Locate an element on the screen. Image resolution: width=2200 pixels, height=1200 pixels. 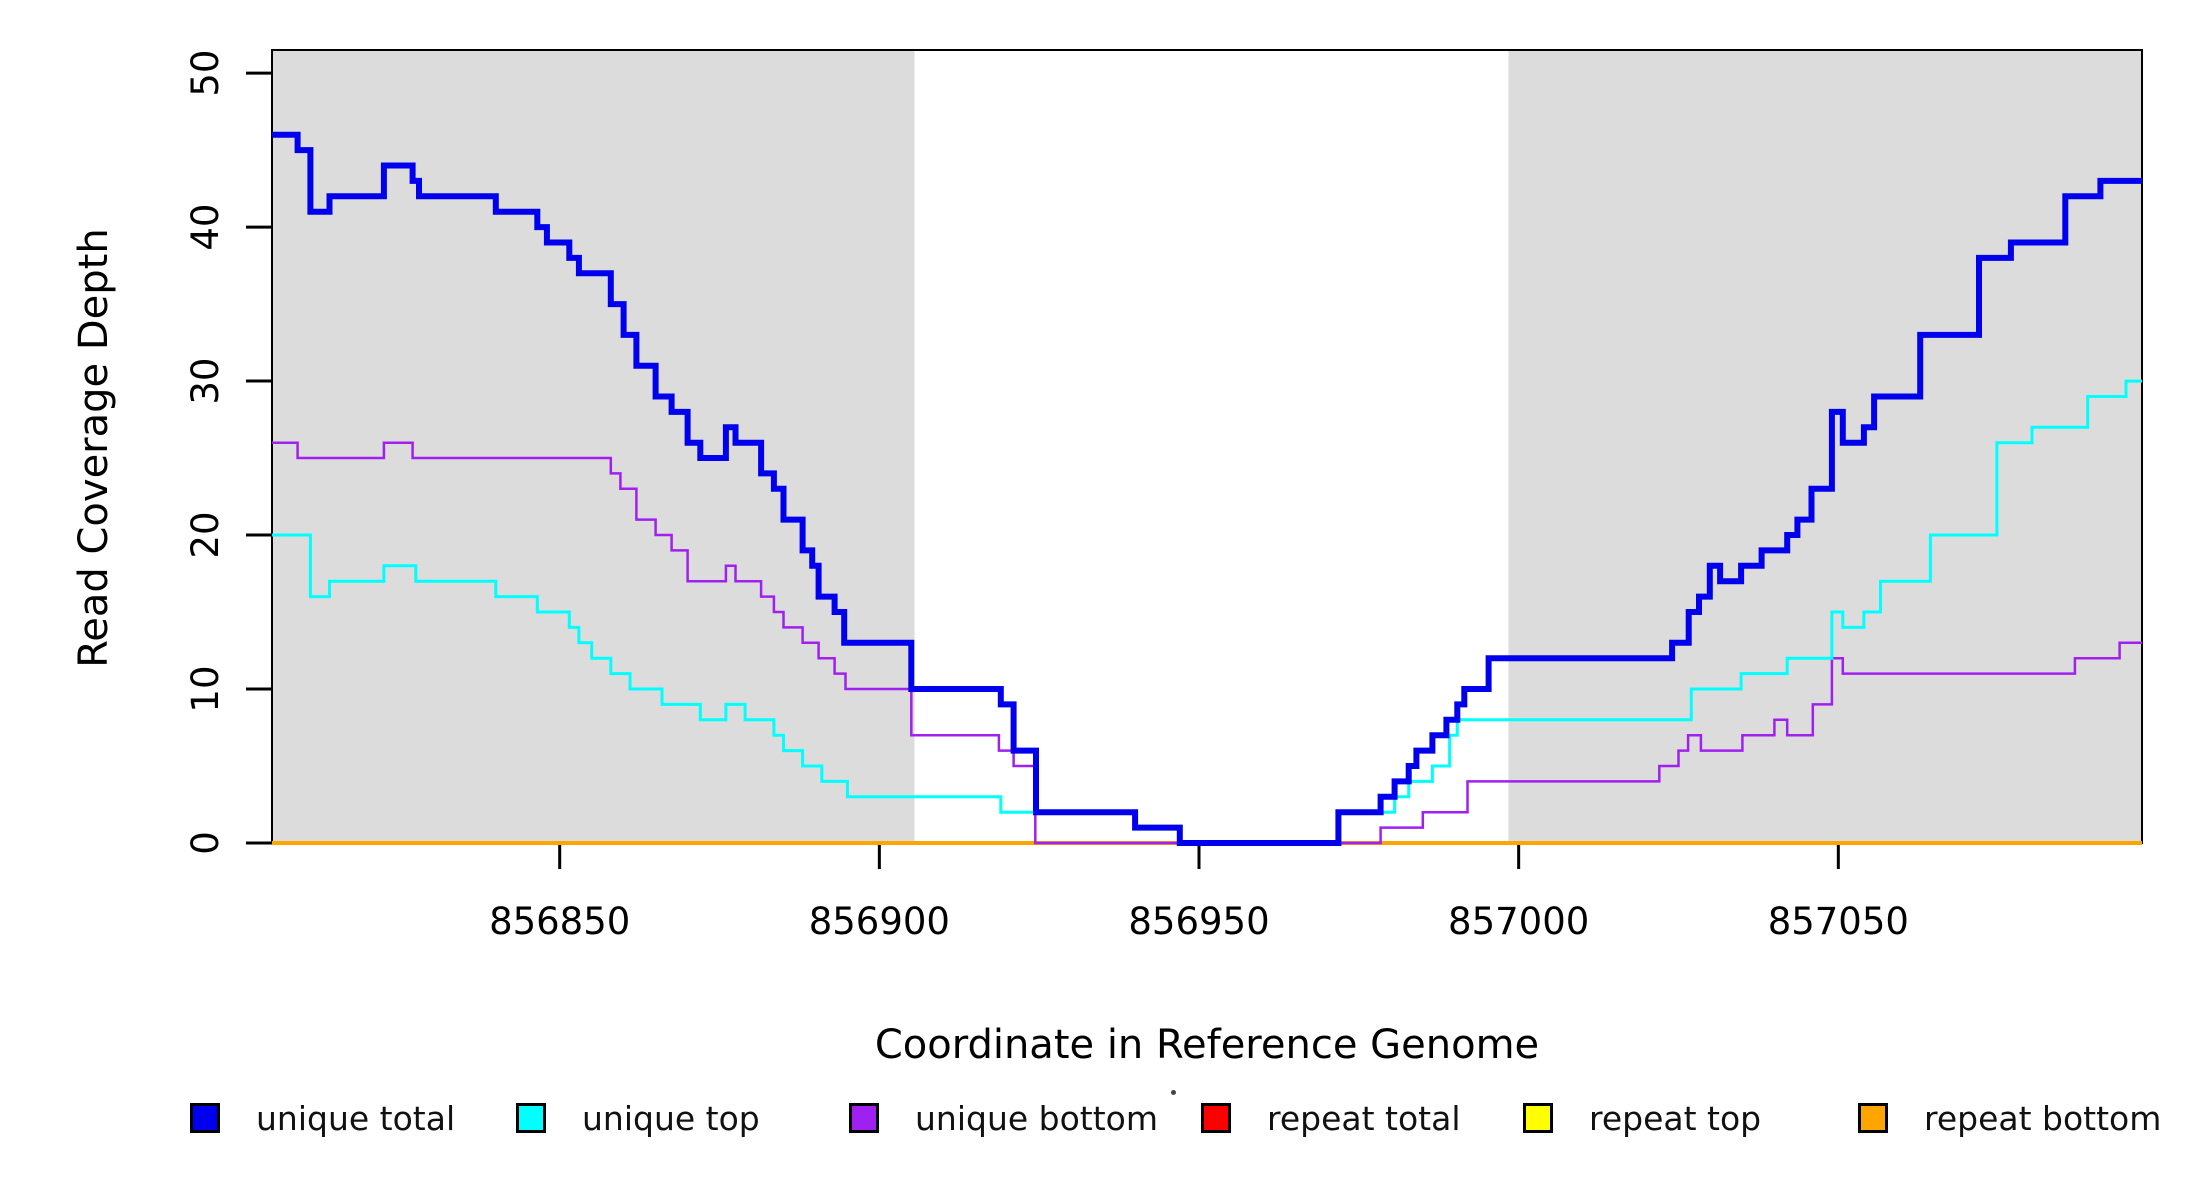
legend-item-unique-bottom: unique bottom is located at coordinates (1003, 1118).